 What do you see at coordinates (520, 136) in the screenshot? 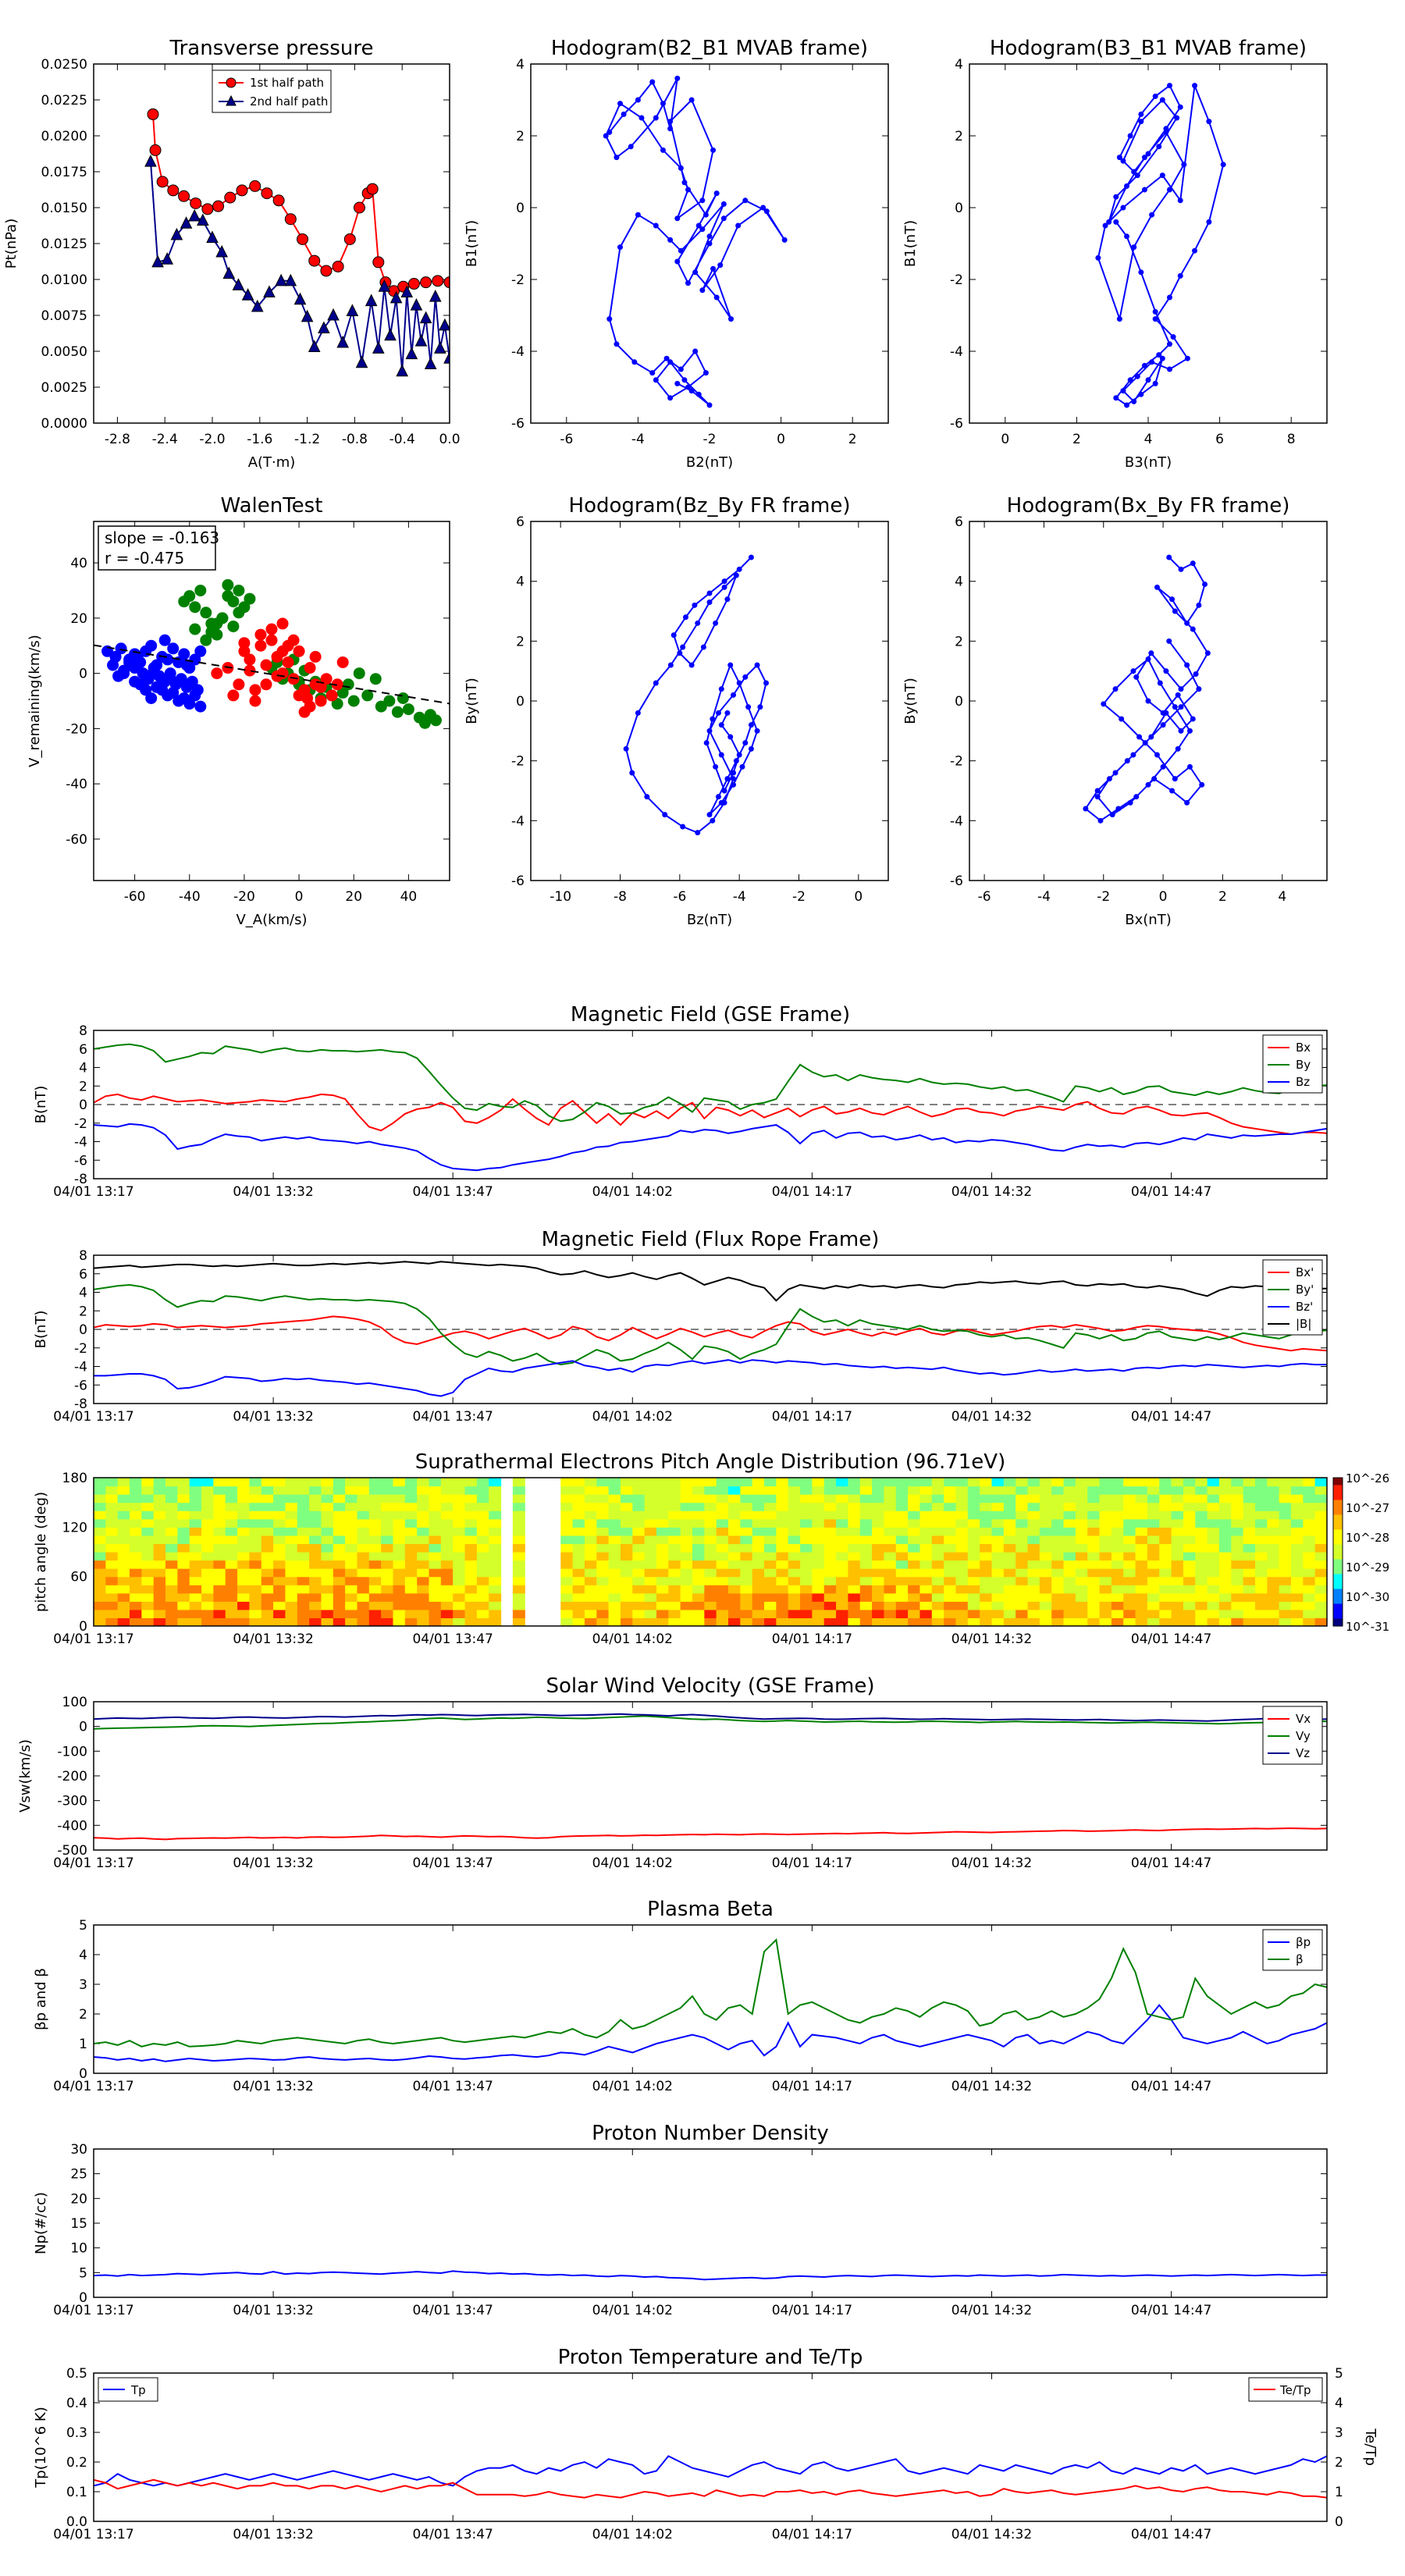
I see `y-tick-label: 2` at bounding box center [520, 136].